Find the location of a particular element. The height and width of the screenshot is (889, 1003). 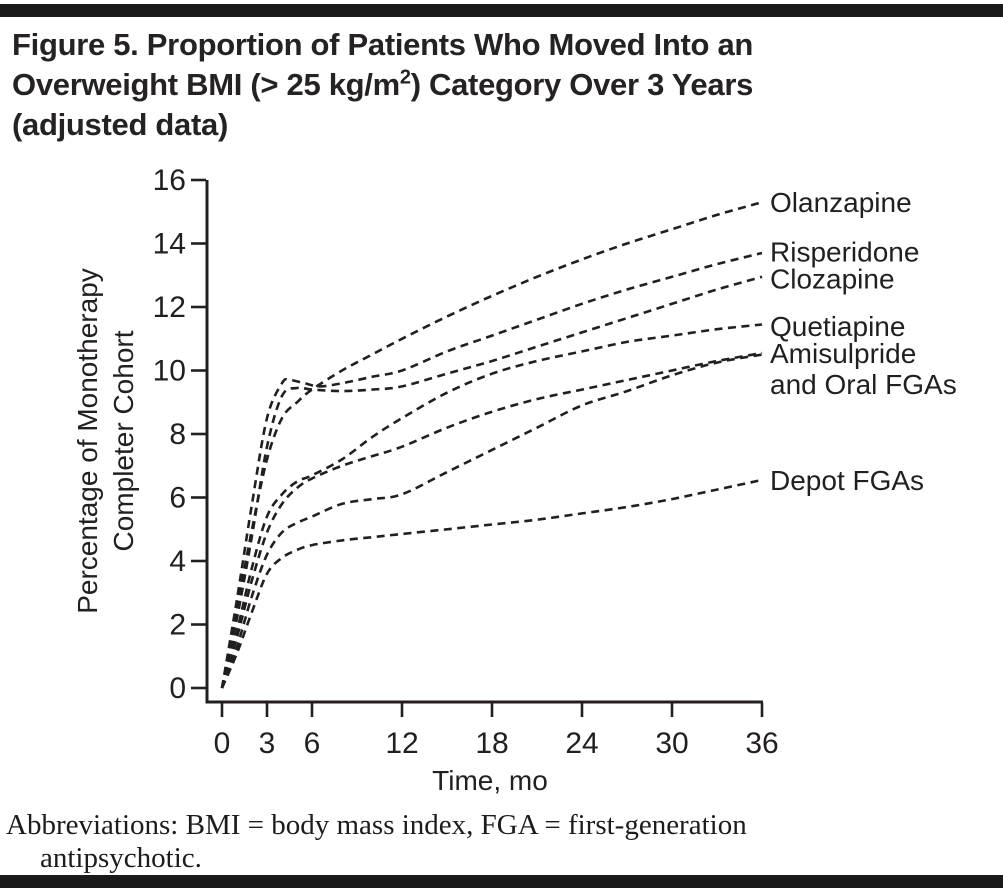

top-rule is located at coordinates (501, 10).